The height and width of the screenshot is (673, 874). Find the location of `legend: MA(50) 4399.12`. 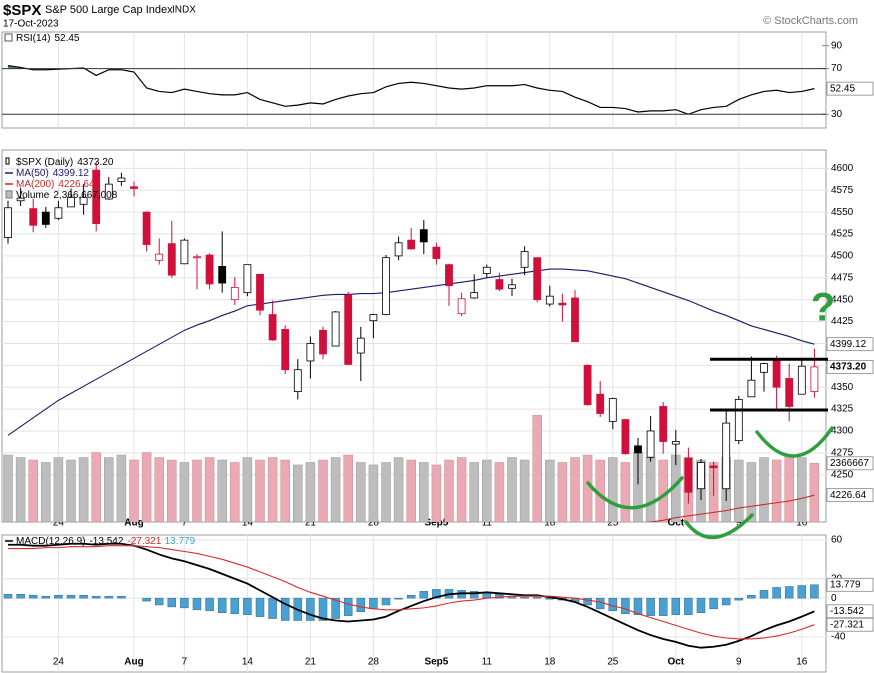

legend: MA(50) 4399.12 is located at coordinates (52, 173).